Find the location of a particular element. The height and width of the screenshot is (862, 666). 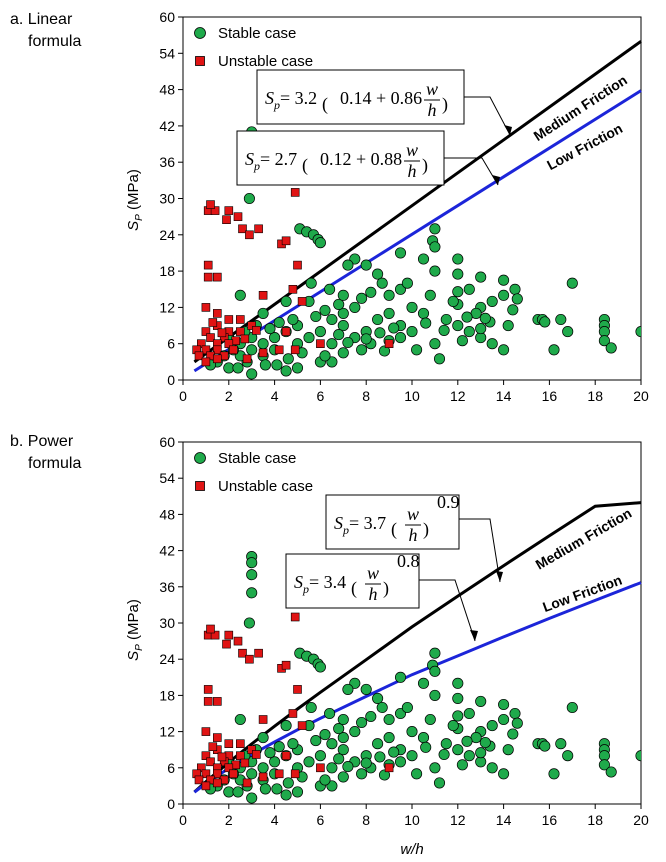

equation-low: Sp= 3.4 ( w h ) 0.8 is located at coordinates (352, 580).